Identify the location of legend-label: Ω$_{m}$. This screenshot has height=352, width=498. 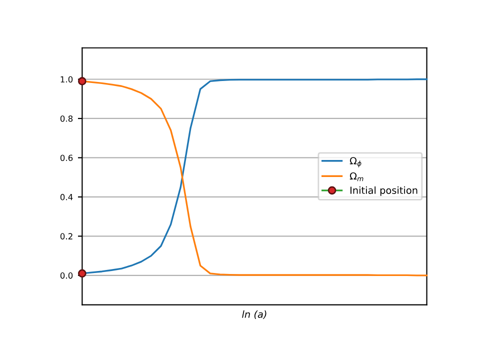
(357, 177).